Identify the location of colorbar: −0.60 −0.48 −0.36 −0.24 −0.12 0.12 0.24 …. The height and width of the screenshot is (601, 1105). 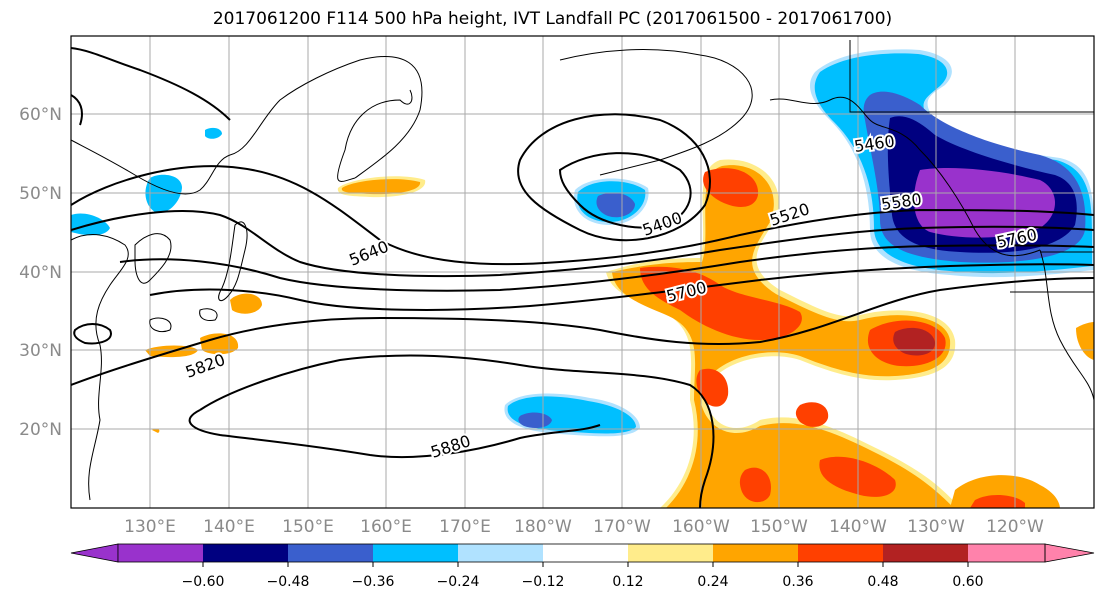
(582, 566).